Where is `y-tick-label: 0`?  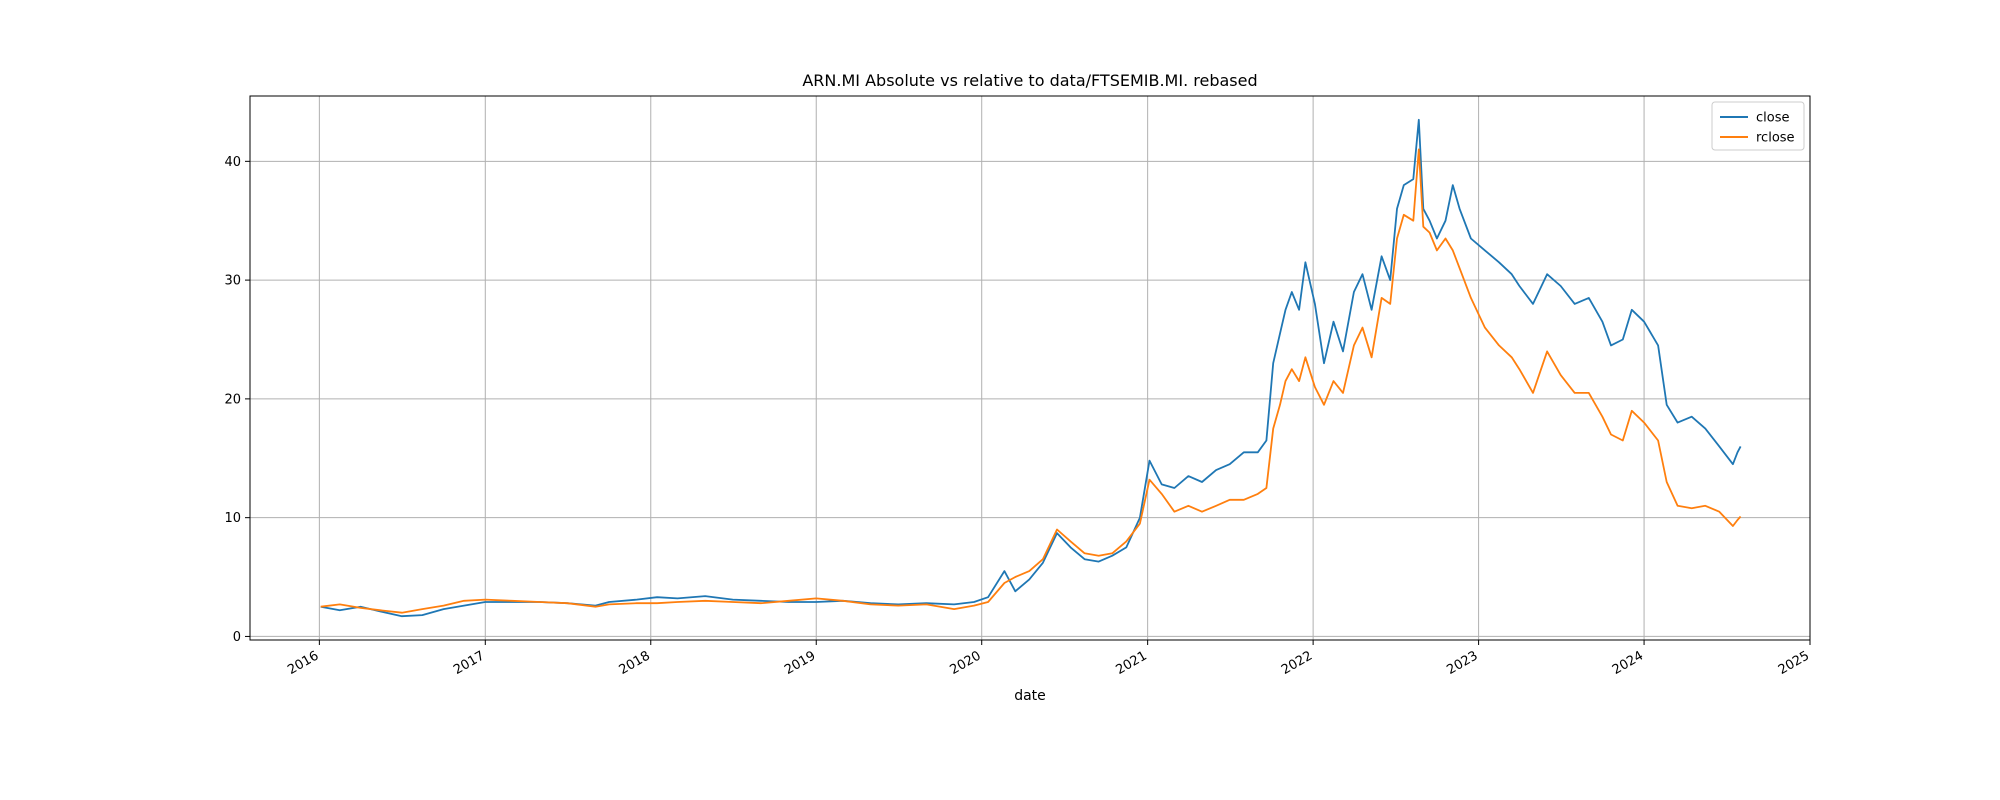 y-tick-label: 0 is located at coordinates (237, 637).